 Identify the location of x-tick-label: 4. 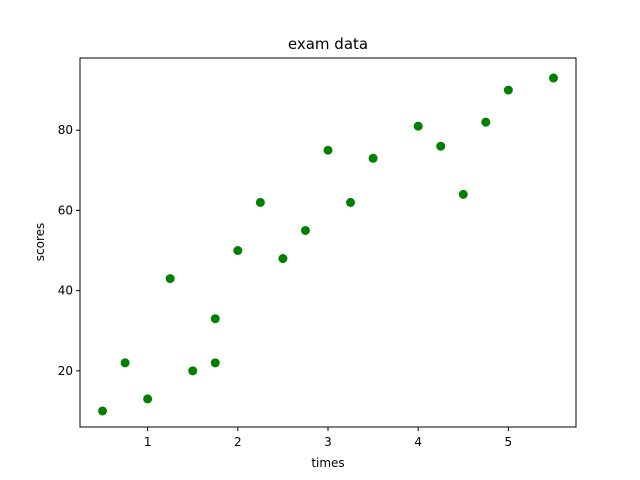
(418, 442).